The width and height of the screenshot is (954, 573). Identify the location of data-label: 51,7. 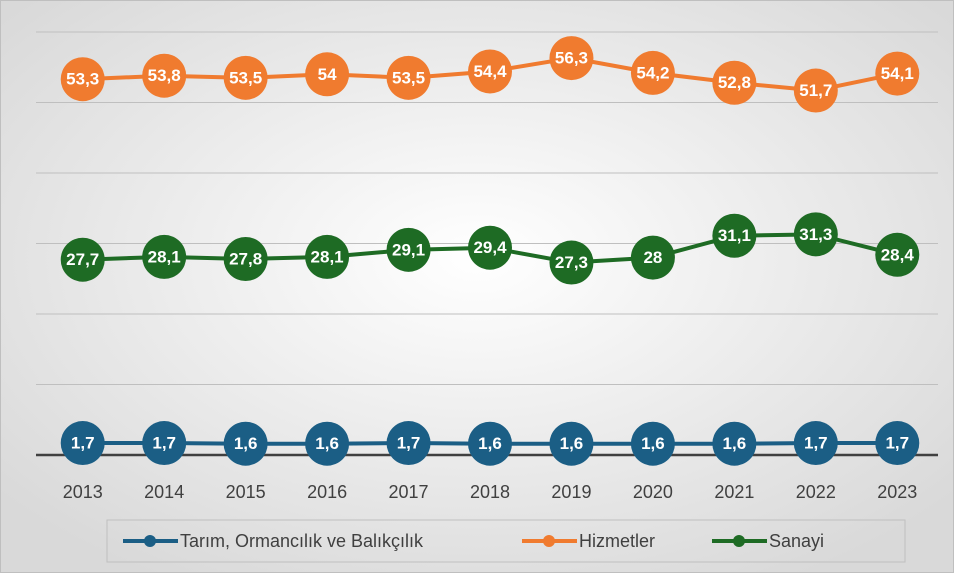
(815, 90).